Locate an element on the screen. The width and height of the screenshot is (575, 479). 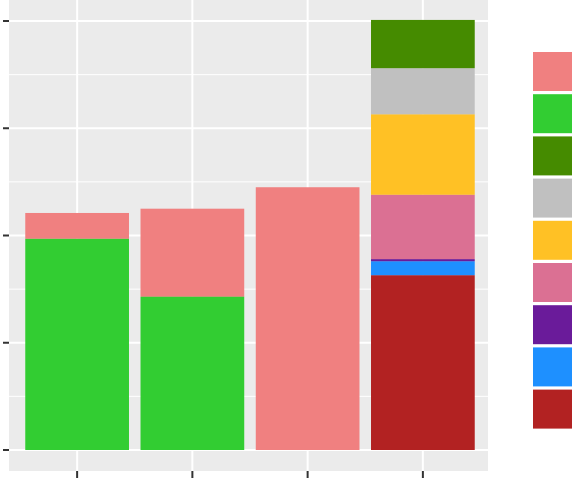
x-axis-ticks is located at coordinates (250, 474).